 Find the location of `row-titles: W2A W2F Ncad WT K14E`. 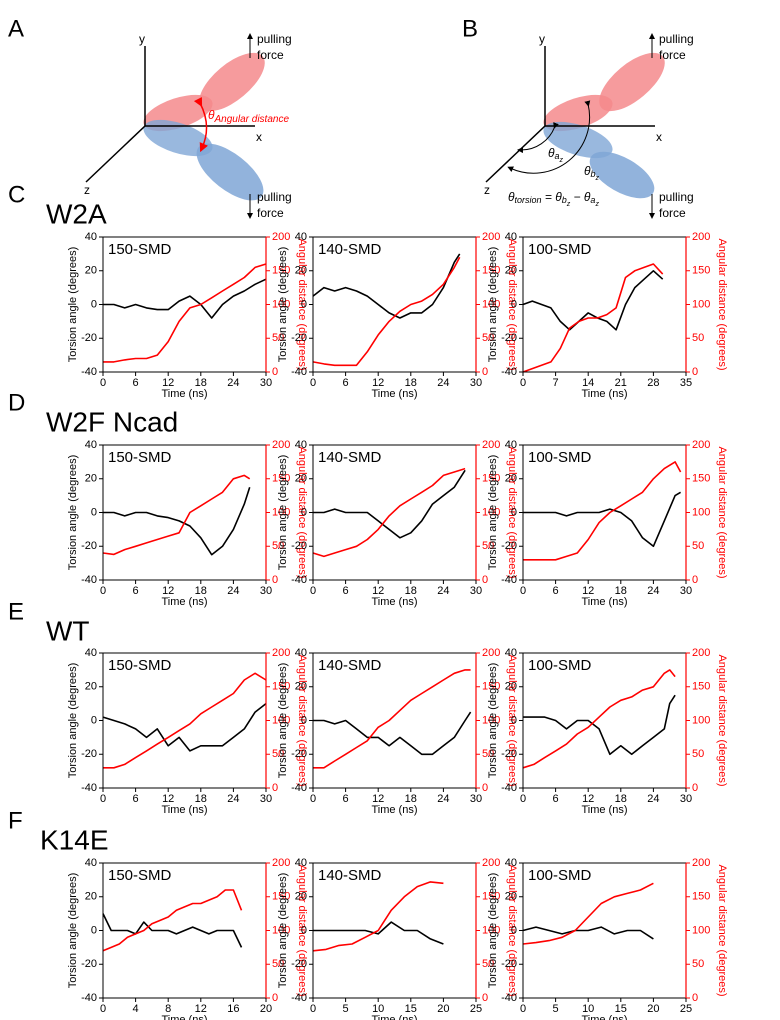

row-titles: W2A W2F Ncad WT K14E is located at coordinates (109, 526).